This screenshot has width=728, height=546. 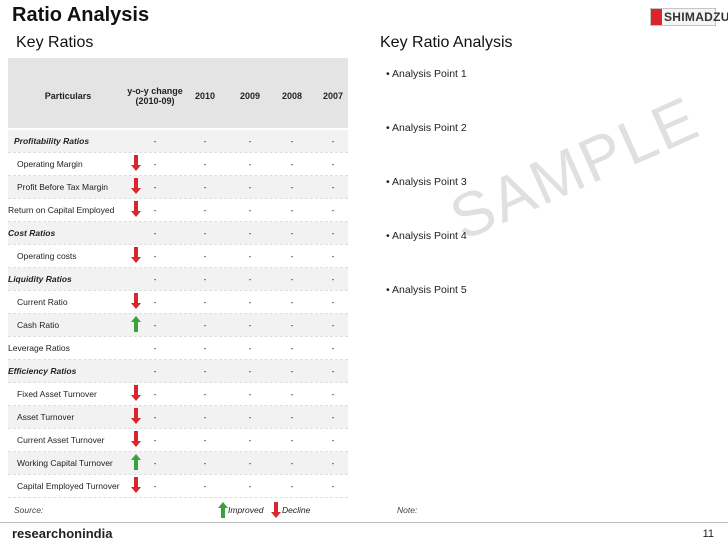 What do you see at coordinates (32, 233) in the screenshot?
I see `row-label: Cost Ratios` at bounding box center [32, 233].